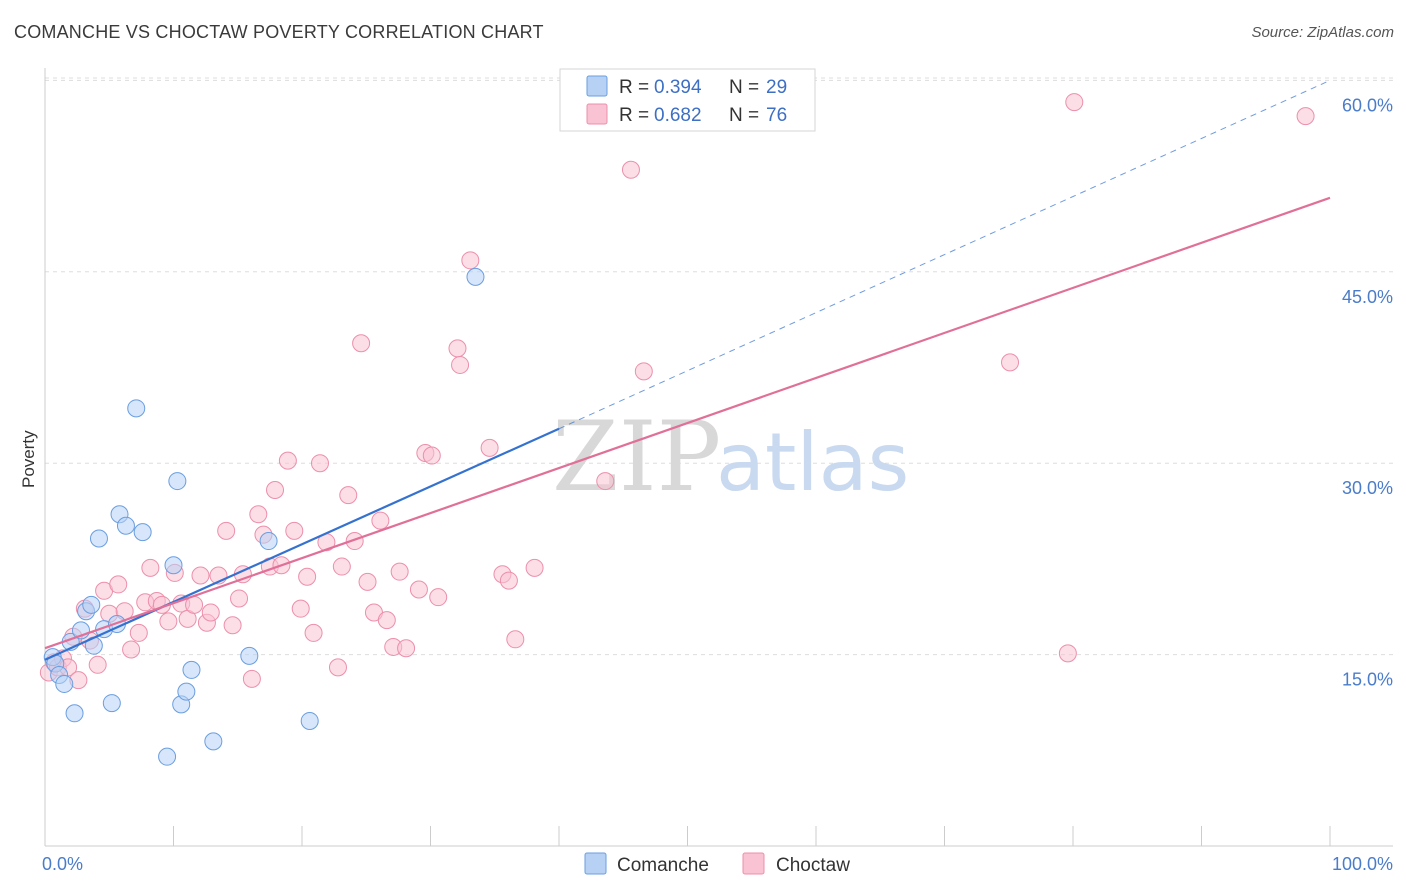  I want to click on x-tick-labels: 0.0% 100.0%, so click(717, 864).